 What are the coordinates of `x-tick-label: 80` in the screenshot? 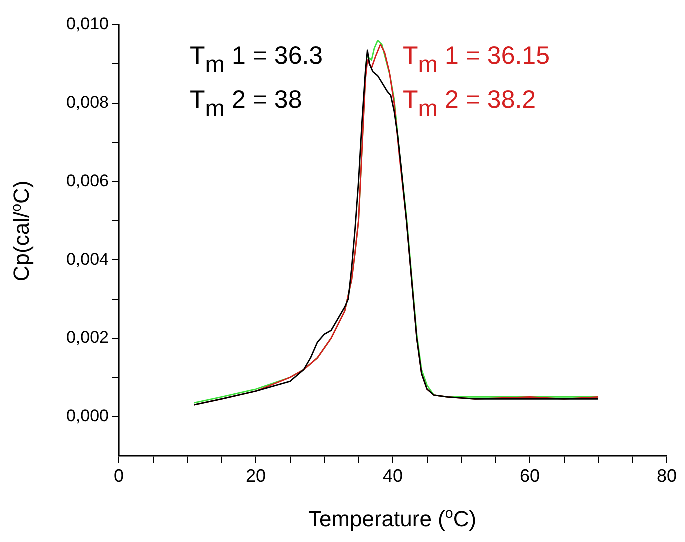 It's located at (667, 476).